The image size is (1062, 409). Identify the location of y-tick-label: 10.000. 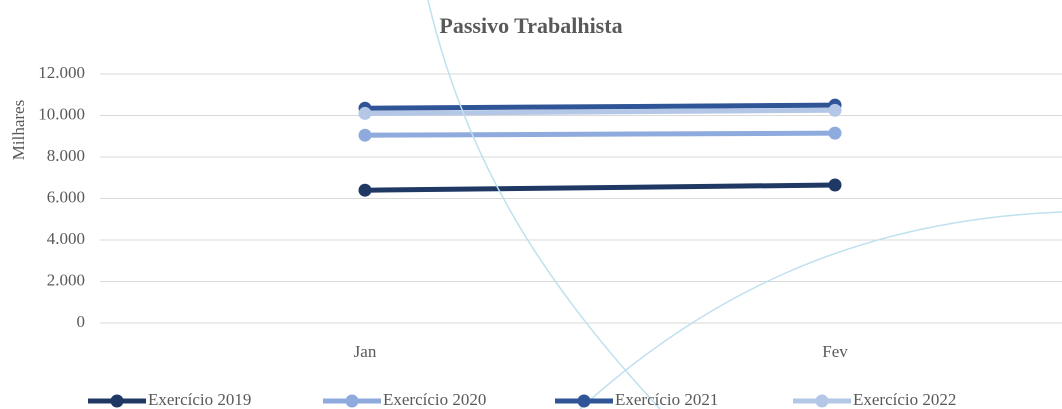
(61, 113).